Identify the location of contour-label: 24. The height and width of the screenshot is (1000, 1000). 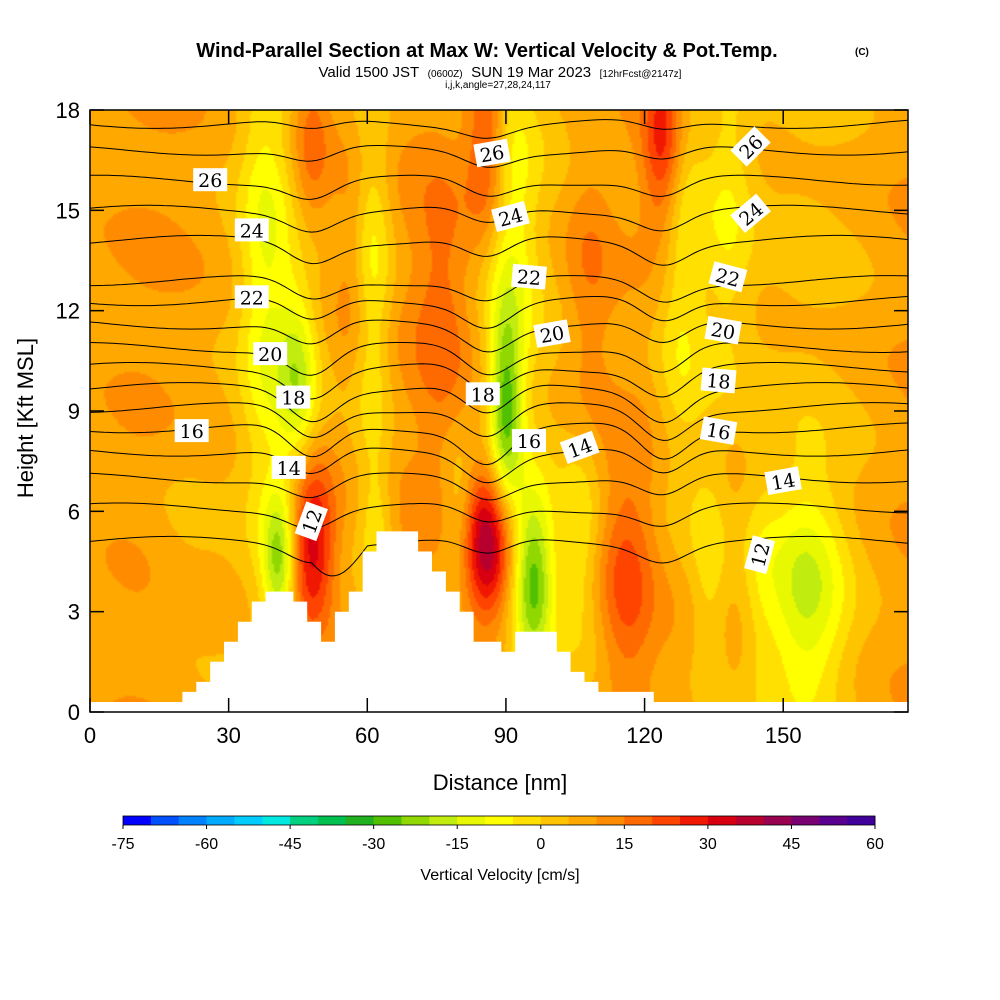
(251, 230).